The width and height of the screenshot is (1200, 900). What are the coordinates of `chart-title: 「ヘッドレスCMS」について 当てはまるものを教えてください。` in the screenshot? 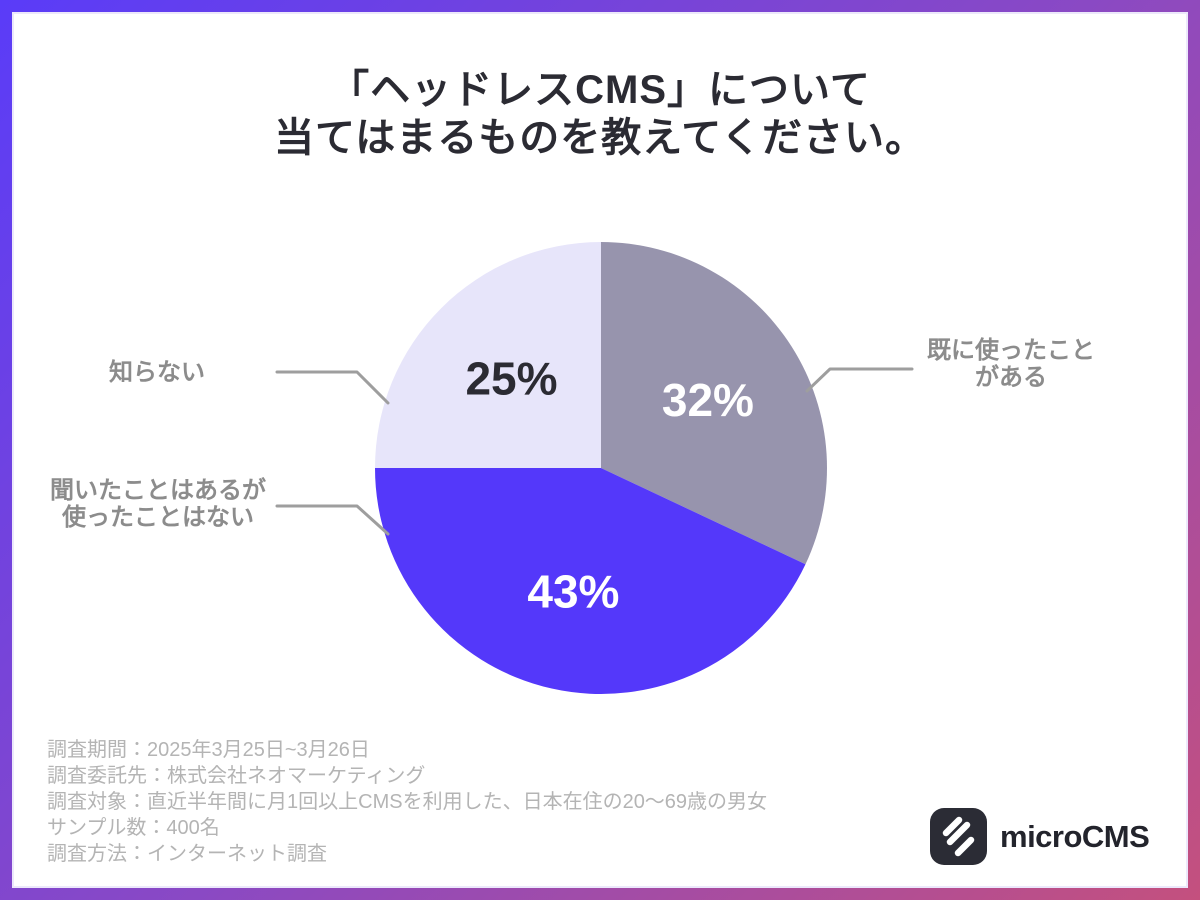 It's located at (600, 114).